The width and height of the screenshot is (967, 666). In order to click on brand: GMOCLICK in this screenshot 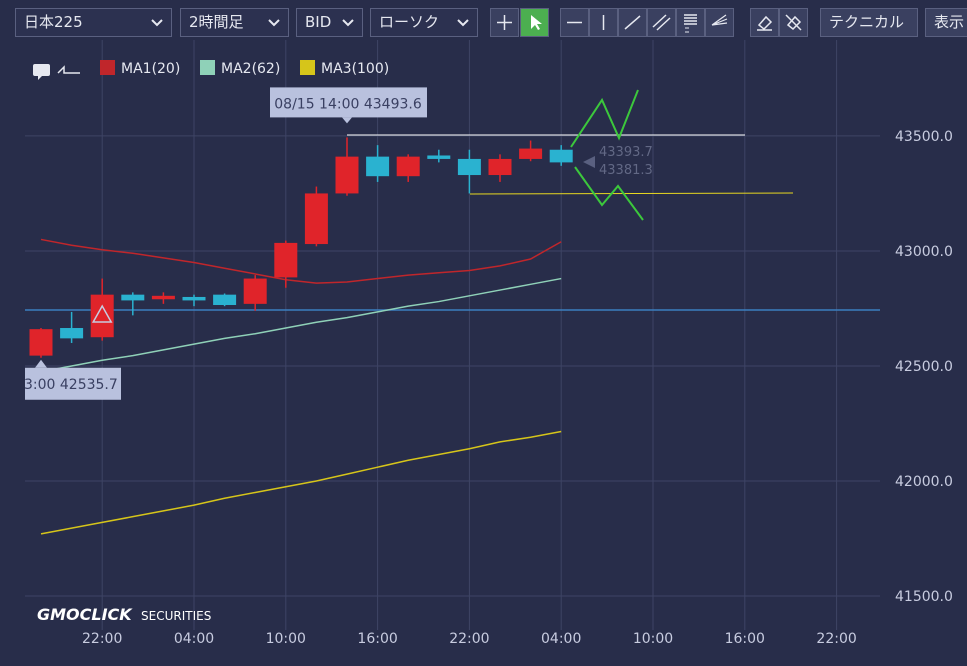, I will do `click(85, 614)`.